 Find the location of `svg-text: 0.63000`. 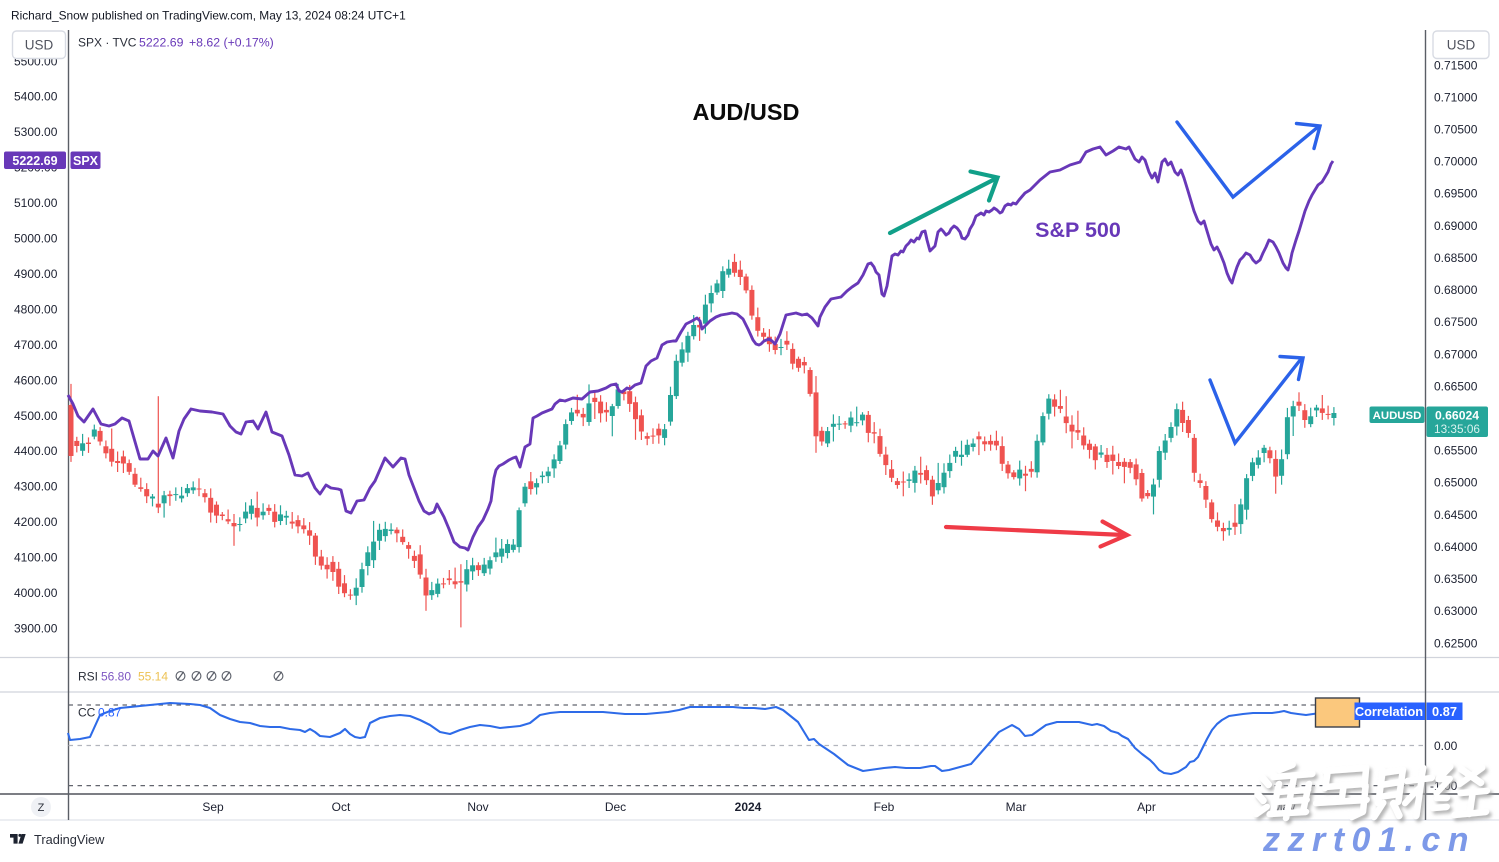

svg-text: 0.63000 is located at coordinates (1456, 611).